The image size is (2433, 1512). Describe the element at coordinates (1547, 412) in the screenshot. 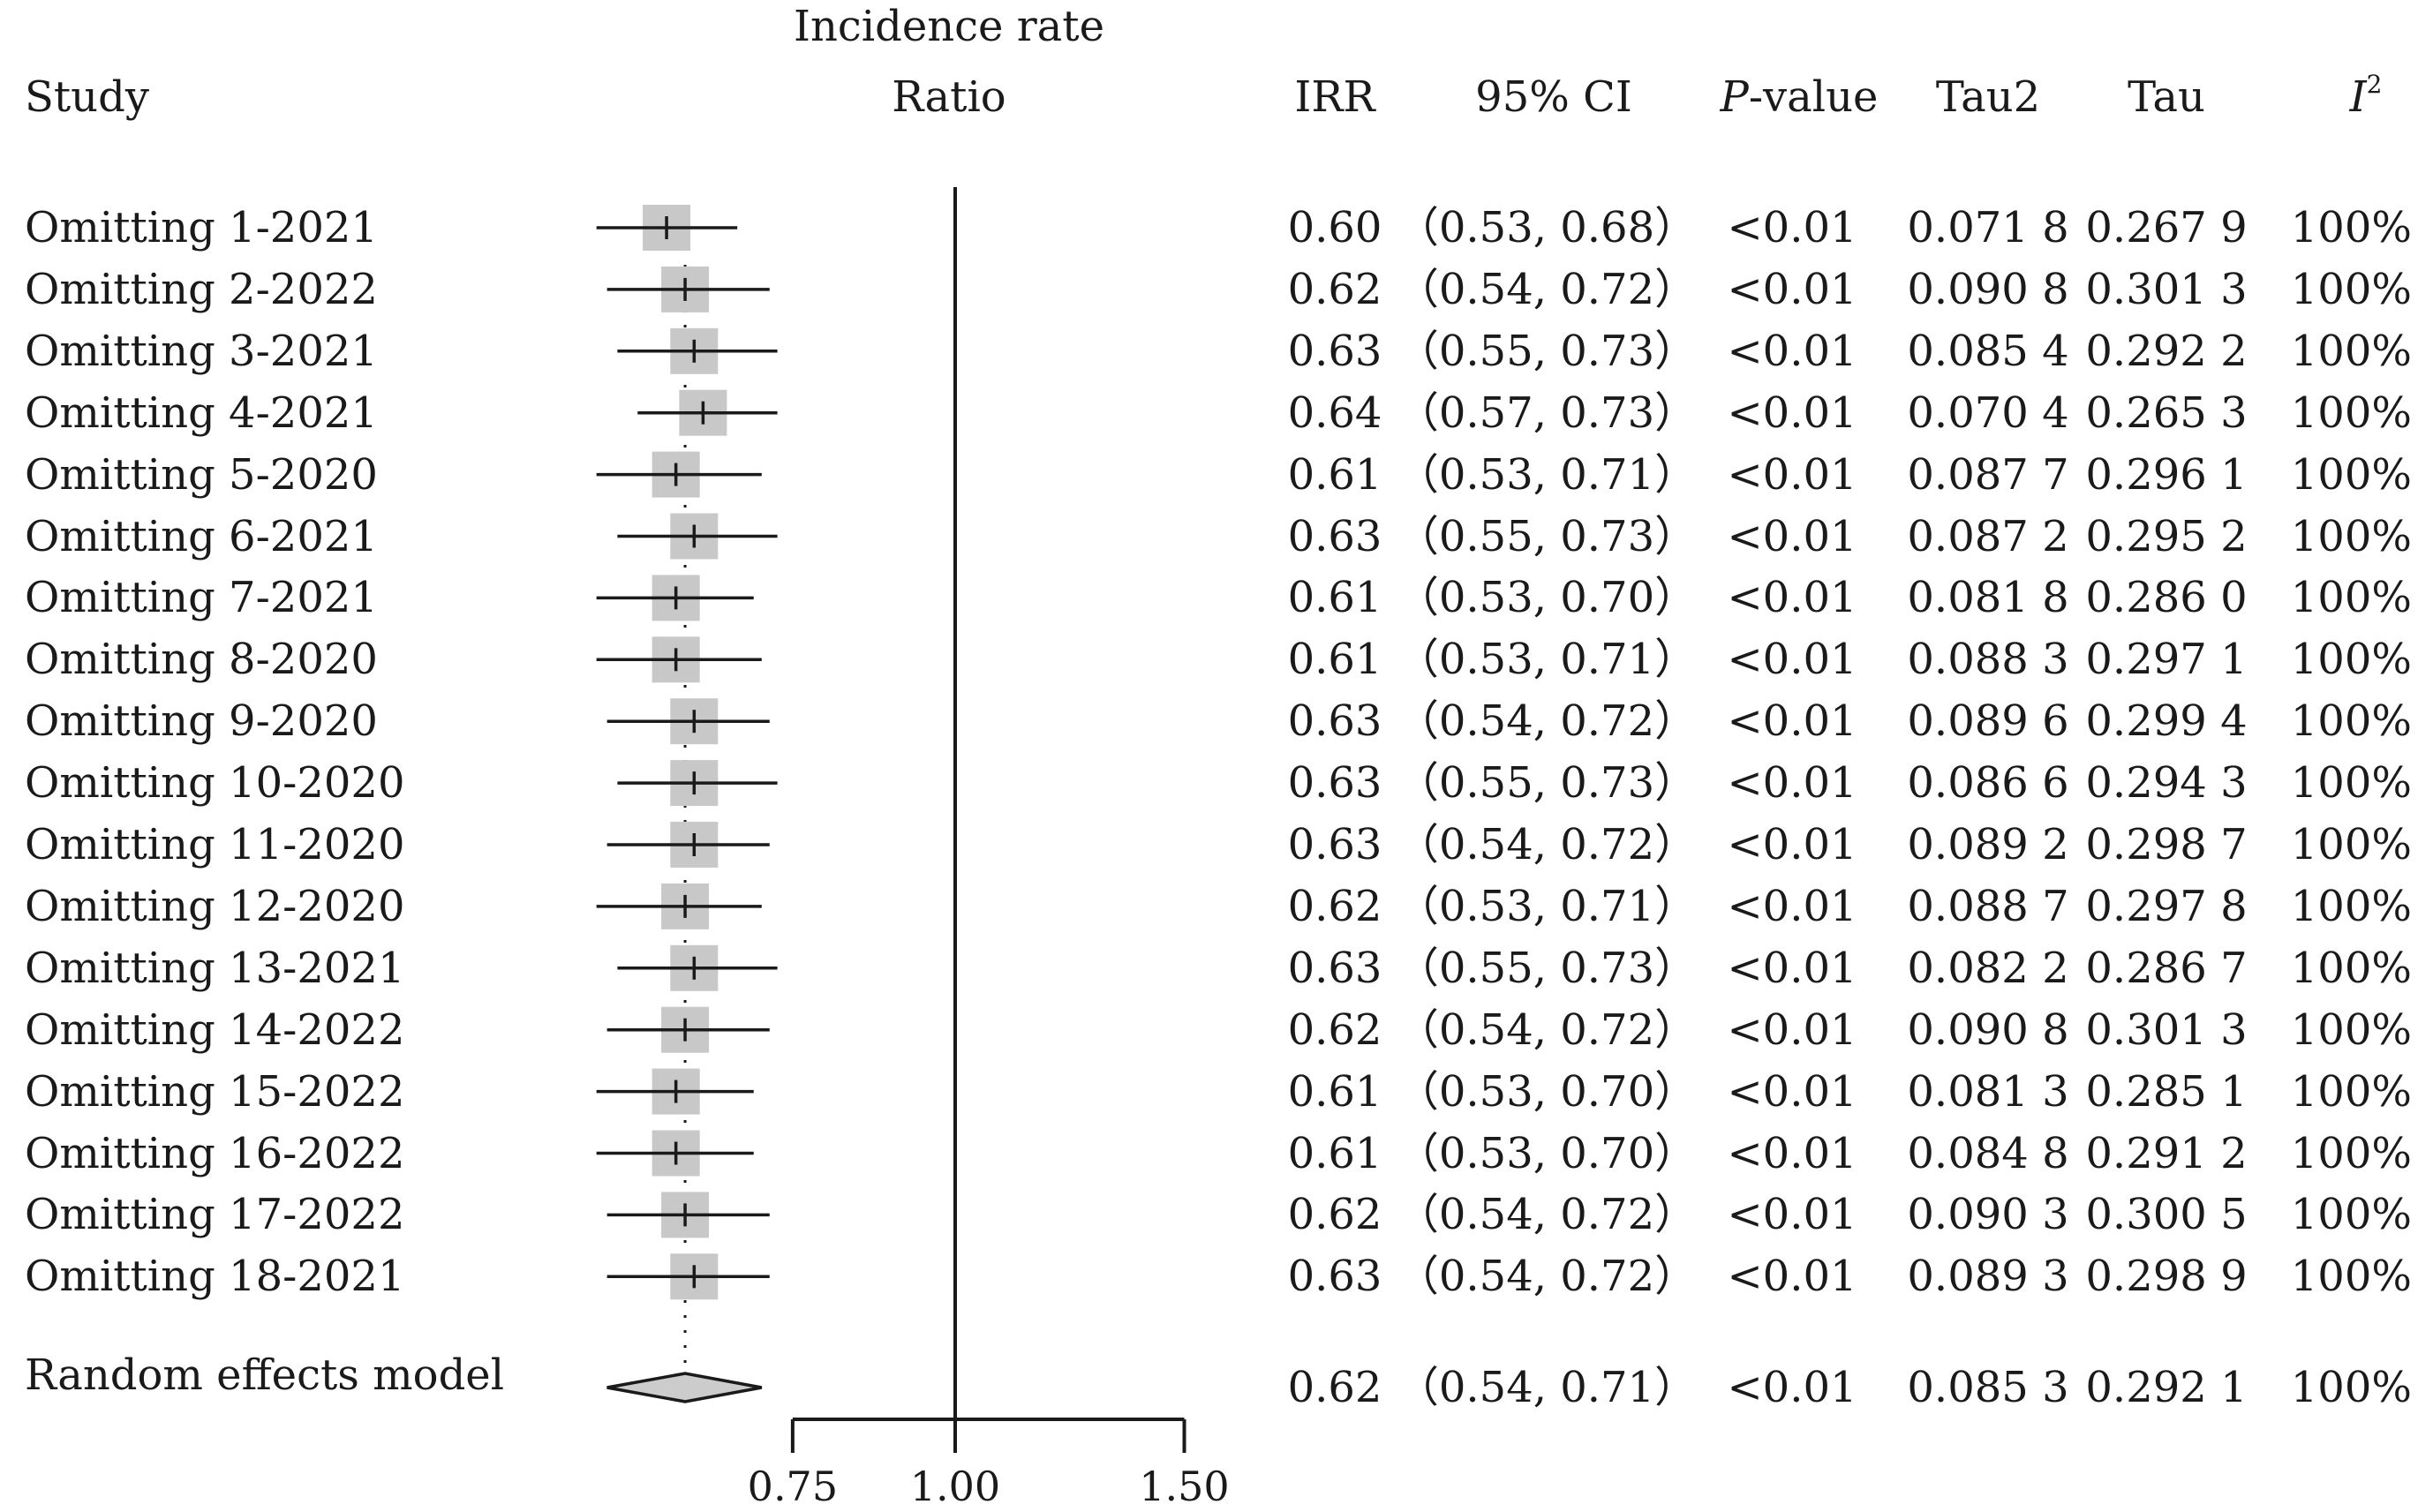

I see `ci-value: （0.57, 0.73）` at that location.